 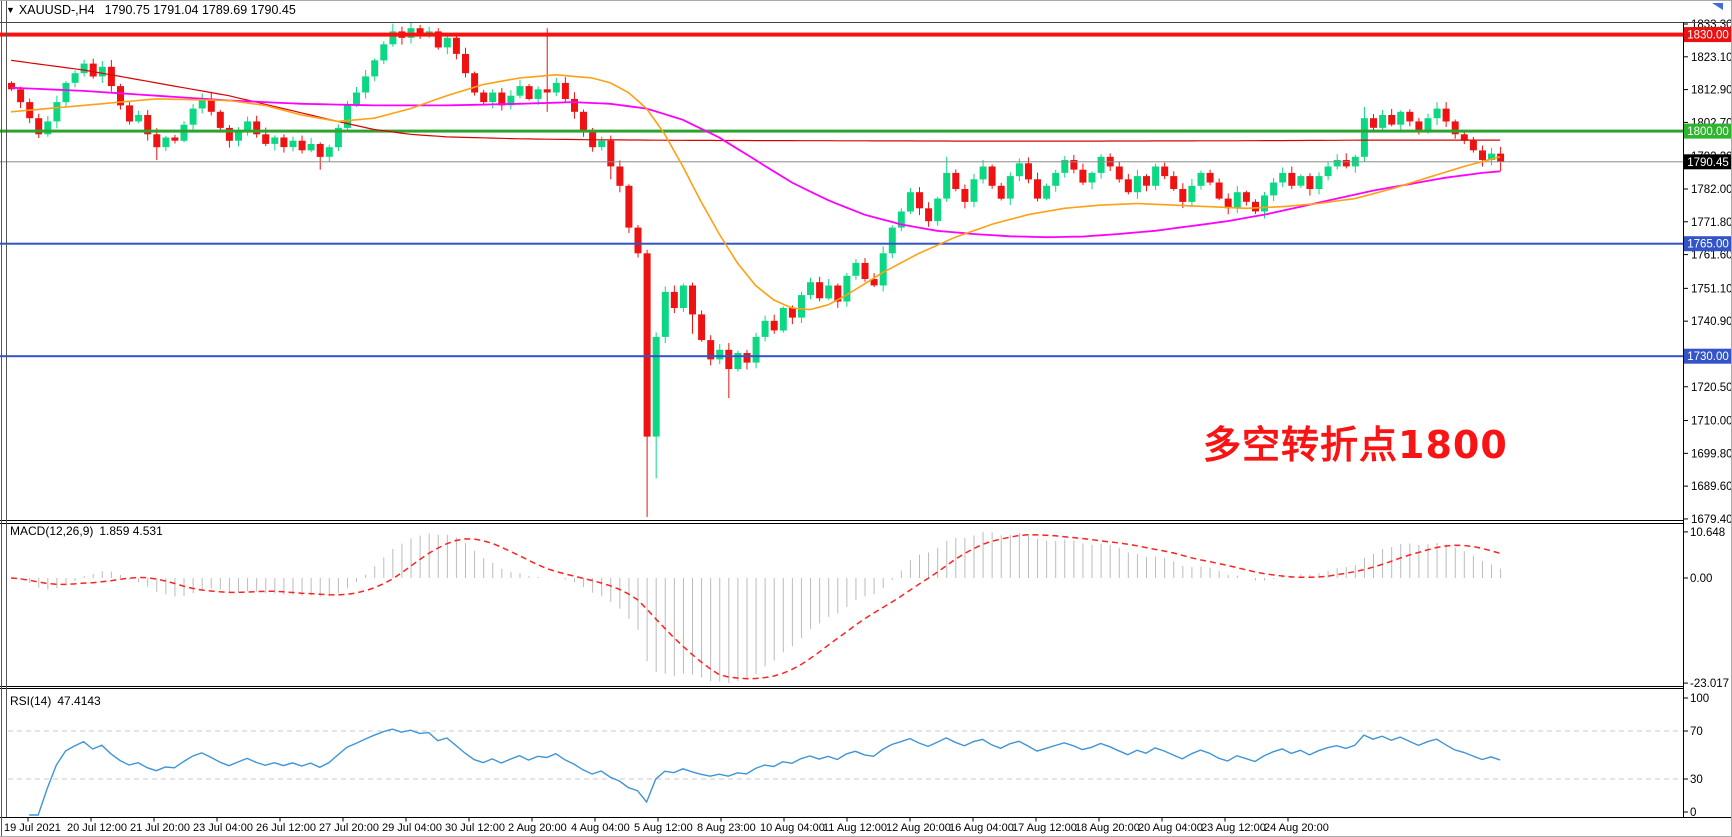 I want to click on time-tick-label: 10 Aug 04:00, so click(x=792, y=828).